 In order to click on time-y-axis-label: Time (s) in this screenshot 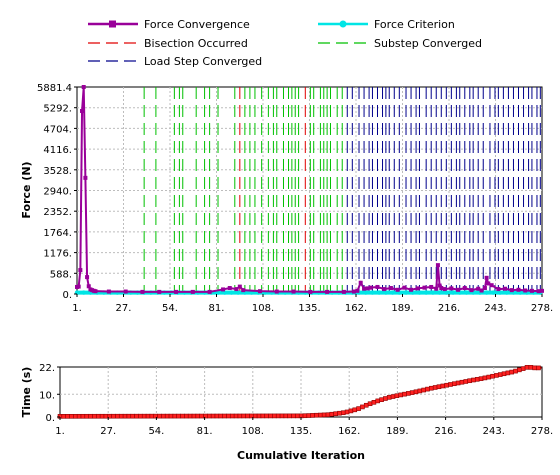, I will do `click(26, 392)`.